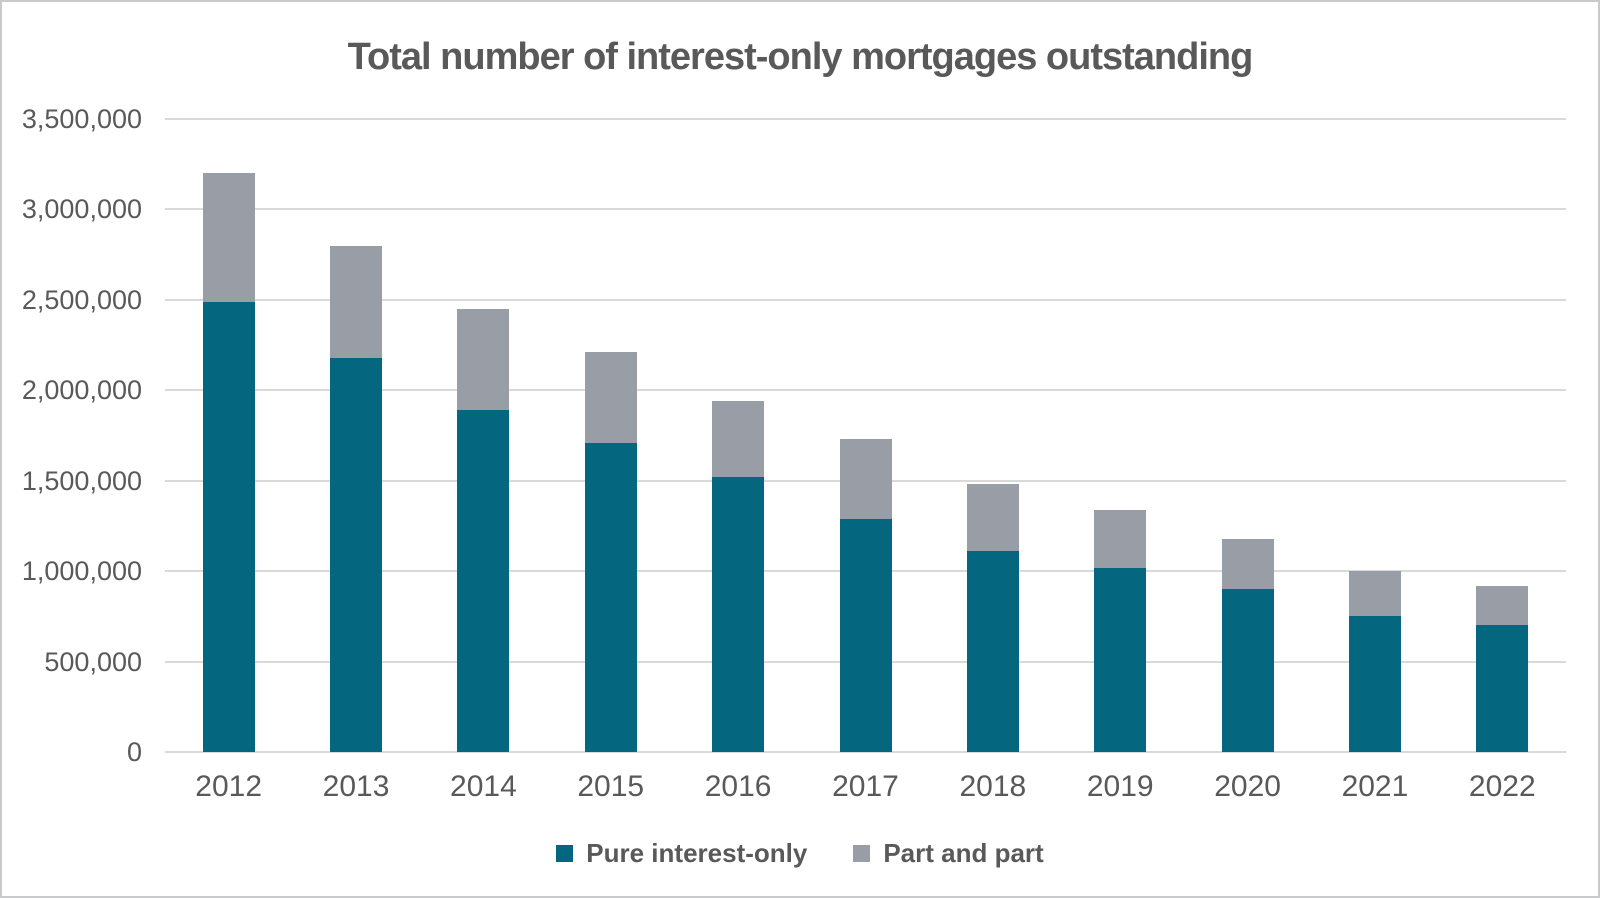 This screenshot has height=898, width=1600. Describe the element at coordinates (81, 209) in the screenshot. I see `y-axis-tick-label: 3,000,000` at that location.